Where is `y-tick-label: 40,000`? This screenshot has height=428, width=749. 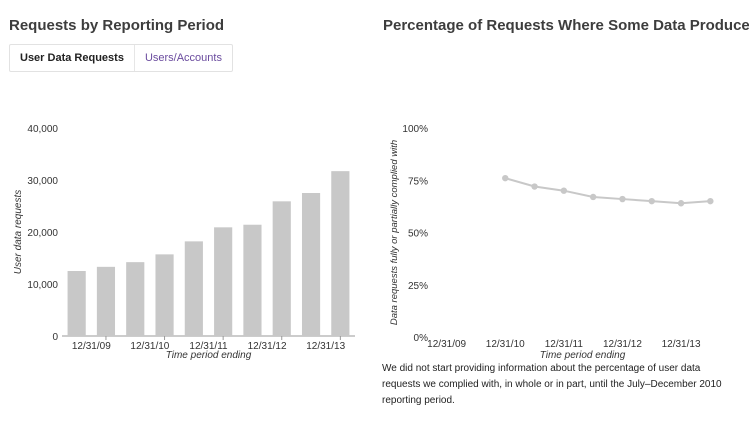 y-tick-label: 40,000 is located at coordinates (42, 129).